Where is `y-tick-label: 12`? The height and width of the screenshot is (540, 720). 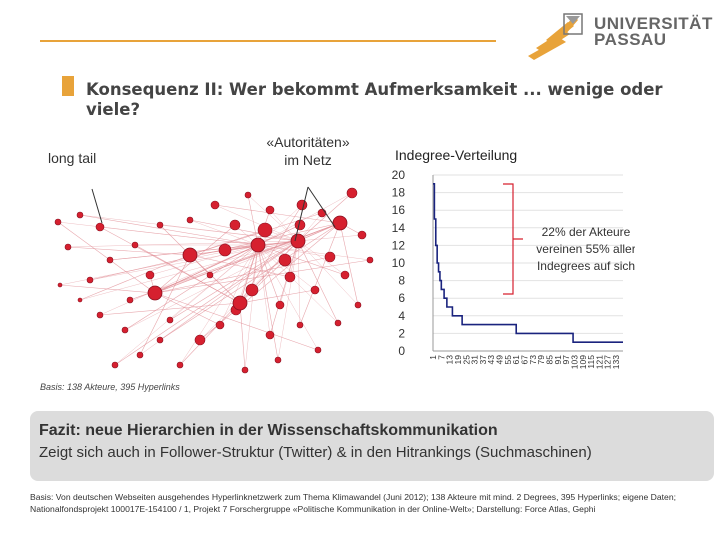 y-tick-label: 12 is located at coordinates (399, 245).